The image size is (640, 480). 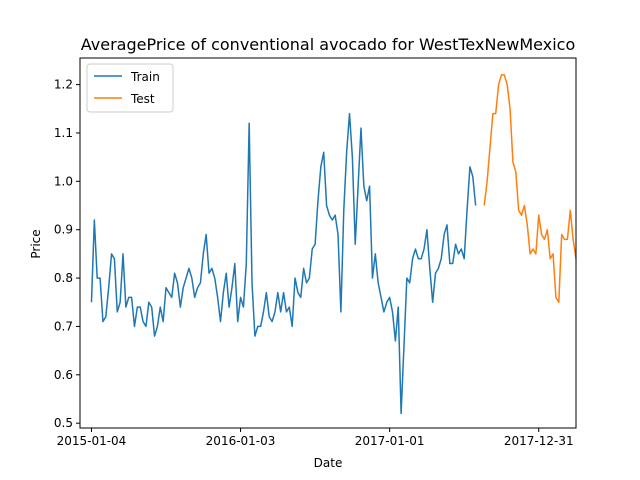 What do you see at coordinates (63, 278) in the screenshot?
I see `y-tick-label: 0.8` at bounding box center [63, 278].